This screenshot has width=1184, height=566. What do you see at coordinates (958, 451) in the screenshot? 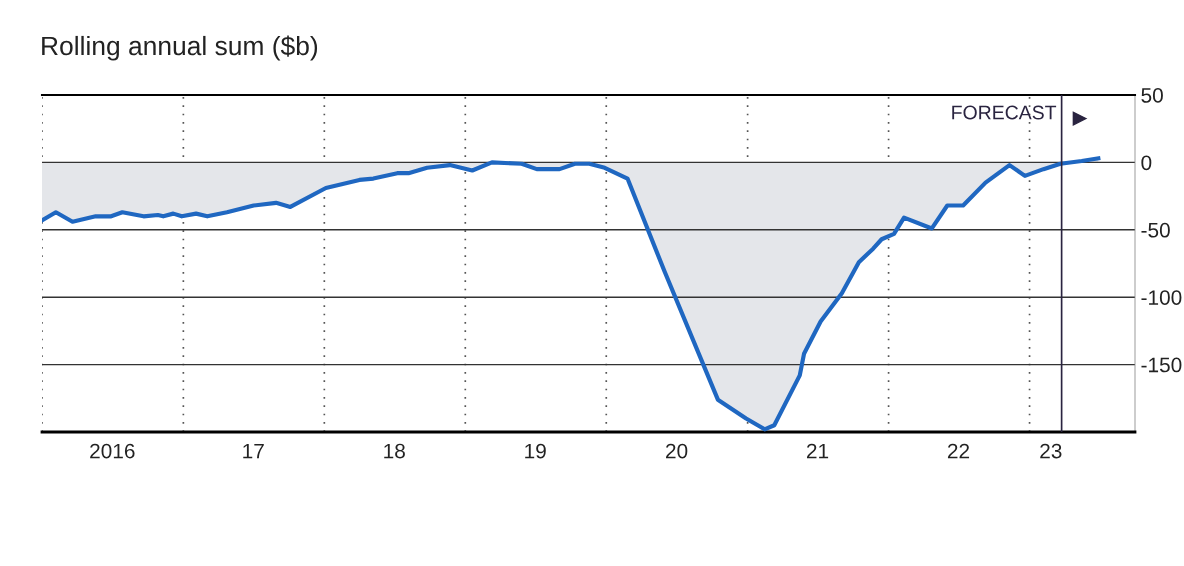
I see `x-tick-label: 22` at bounding box center [958, 451].